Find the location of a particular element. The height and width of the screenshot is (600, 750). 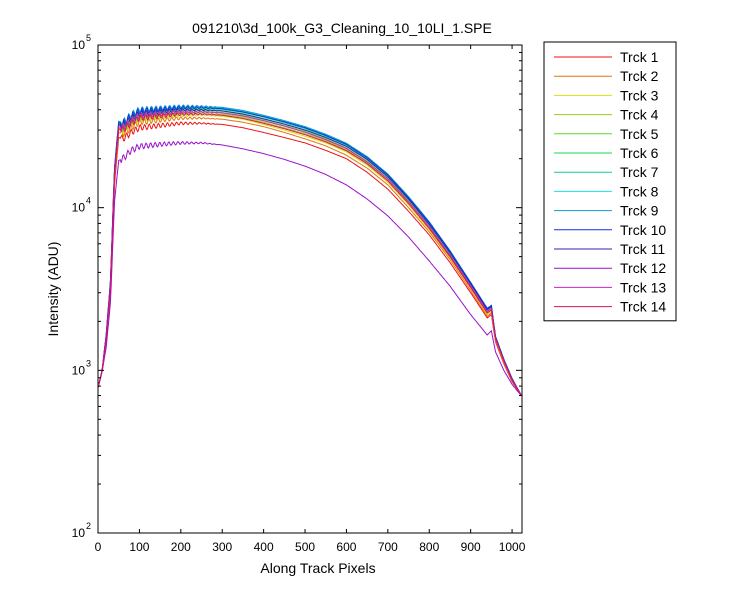

legend-label: Trck 9 is located at coordinates (639, 211).